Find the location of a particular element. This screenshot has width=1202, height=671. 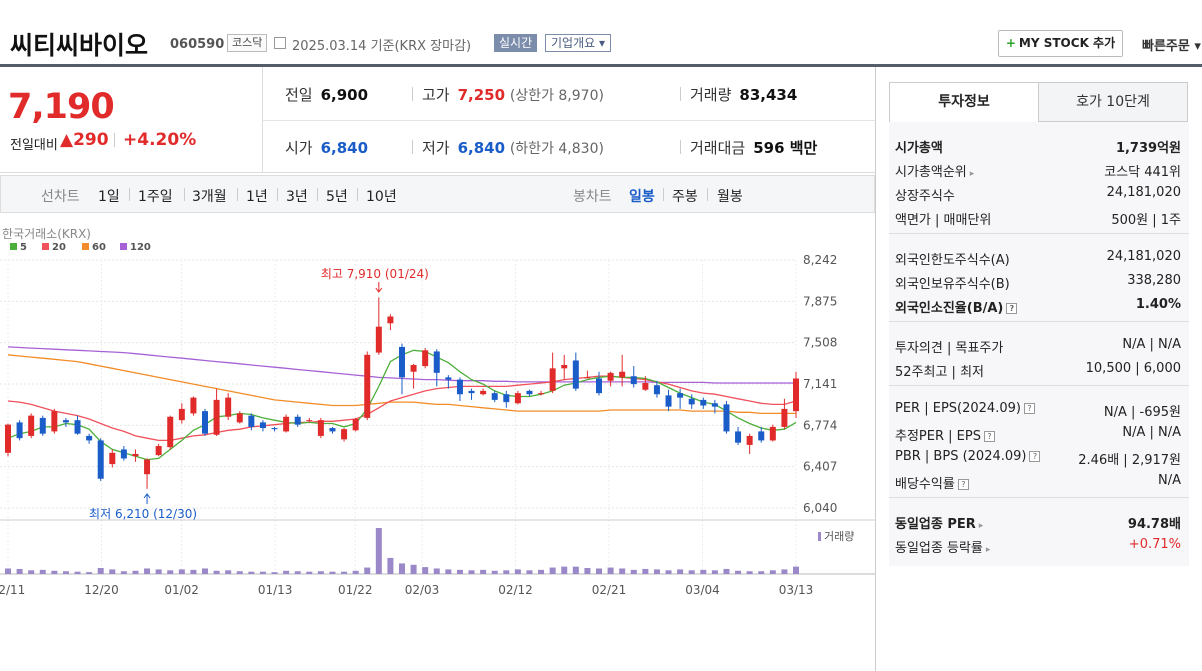

info-label-text: 시가총액 is located at coordinates (919, 148).